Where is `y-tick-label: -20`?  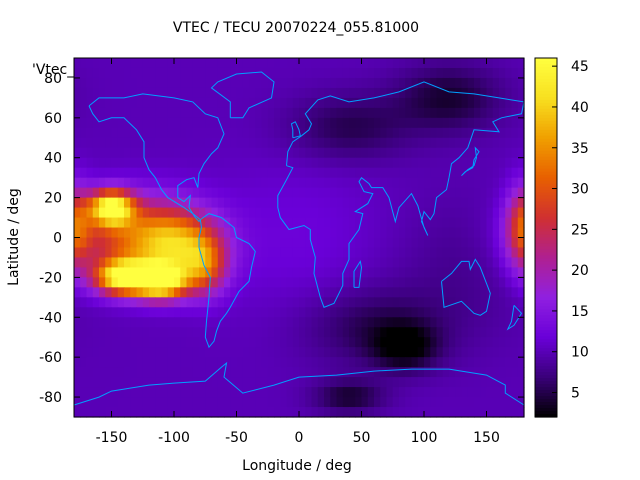 y-tick-label: -20 is located at coordinates (50, 278).